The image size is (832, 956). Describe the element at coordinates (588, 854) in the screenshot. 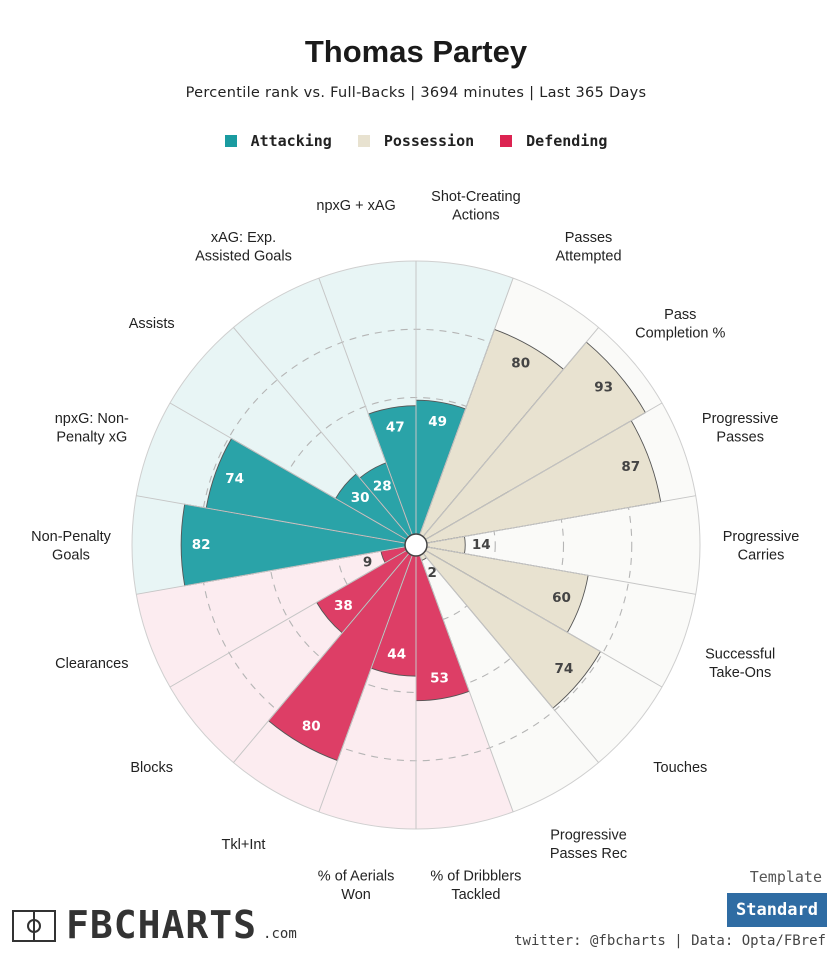

I see `category-label-line: Passes Rec` at that location.